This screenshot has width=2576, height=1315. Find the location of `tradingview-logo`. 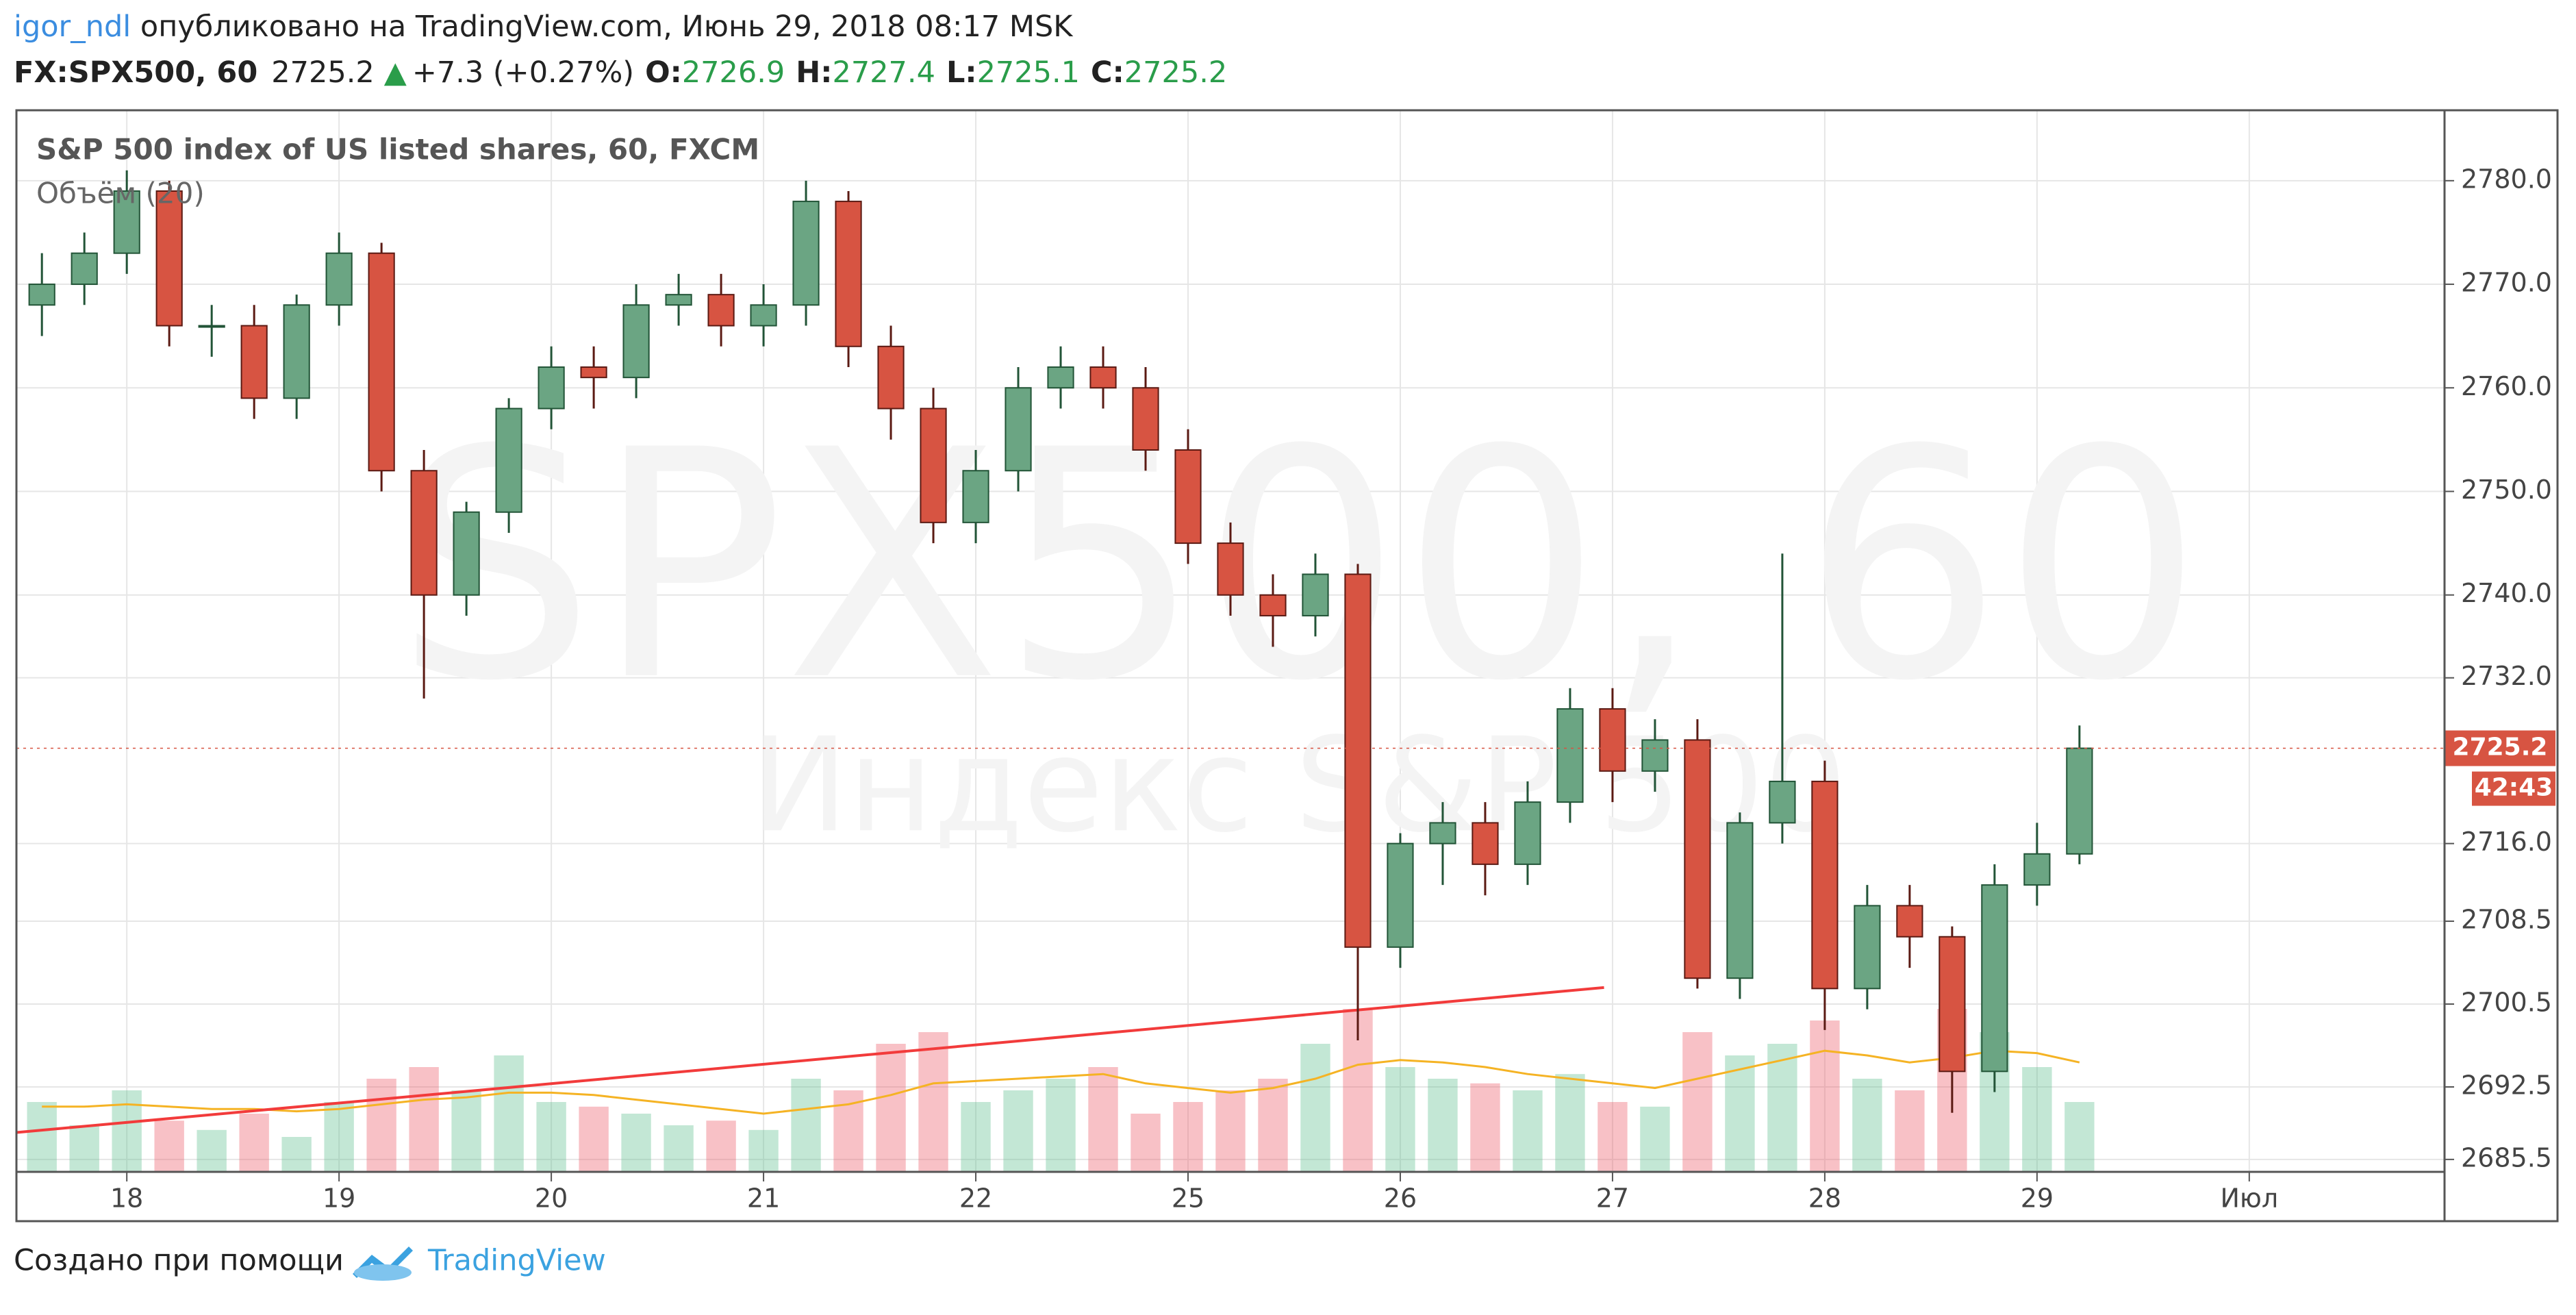

tradingview-logo is located at coordinates (383, 1264).